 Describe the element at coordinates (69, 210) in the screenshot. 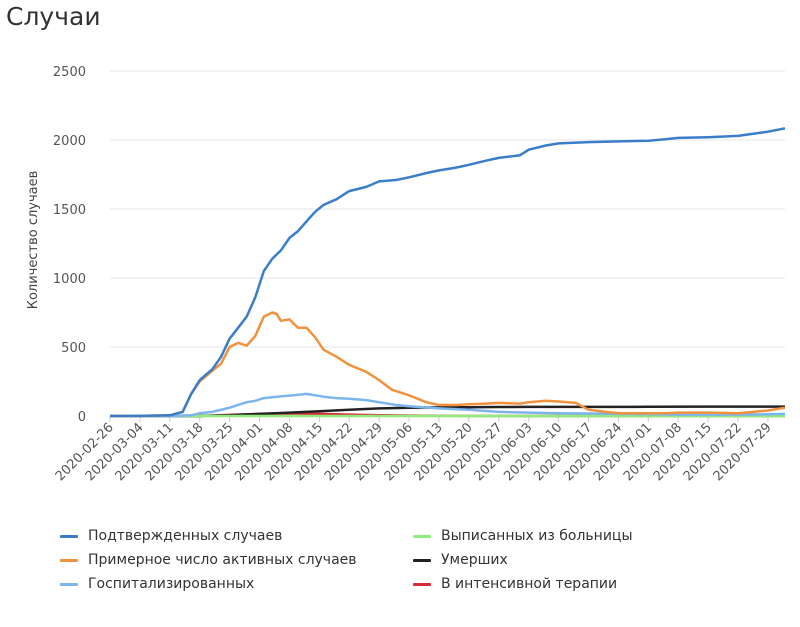

I see `y-tick-label: 1500` at that location.